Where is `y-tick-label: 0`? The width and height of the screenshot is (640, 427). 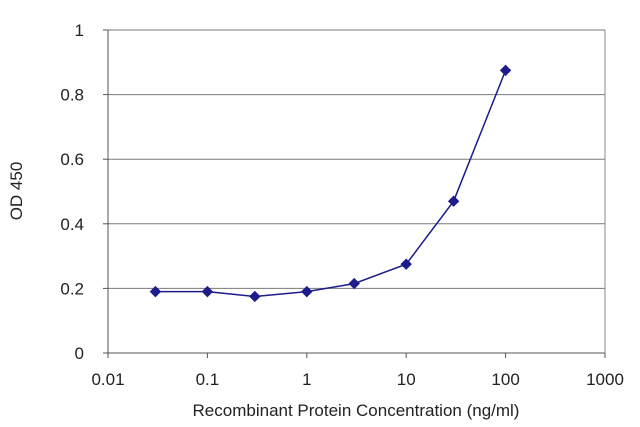 y-tick-label: 0 is located at coordinates (79, 353).